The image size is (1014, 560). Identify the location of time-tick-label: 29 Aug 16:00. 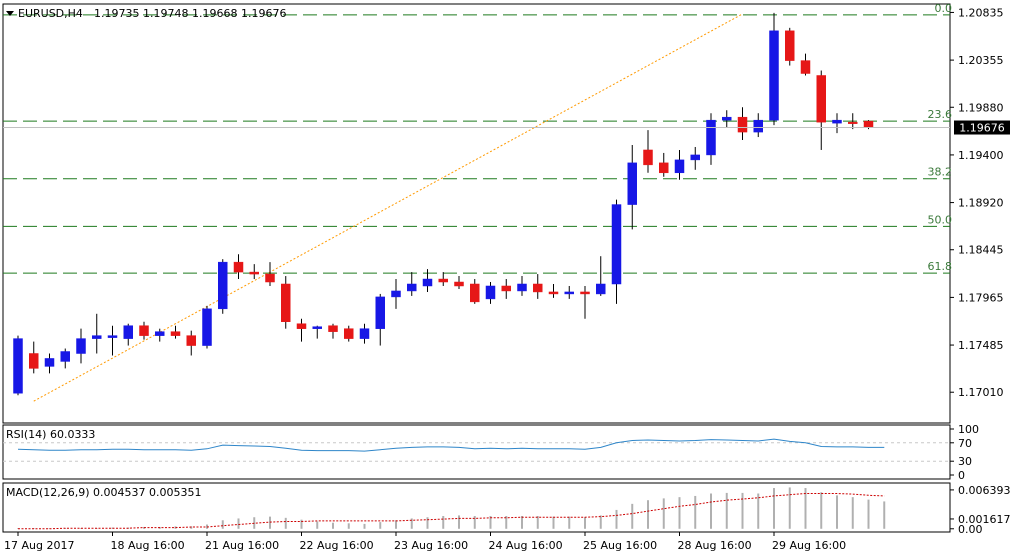
(809, 545).